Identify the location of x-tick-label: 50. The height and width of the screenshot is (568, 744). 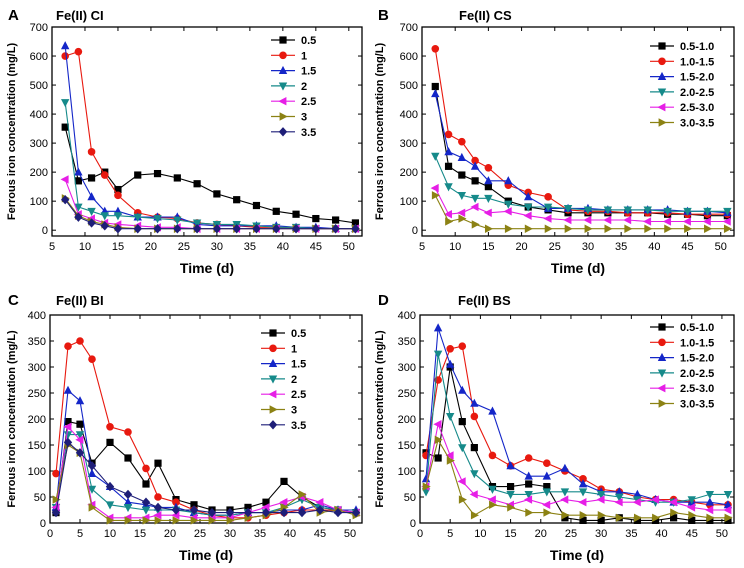
(349, 247).